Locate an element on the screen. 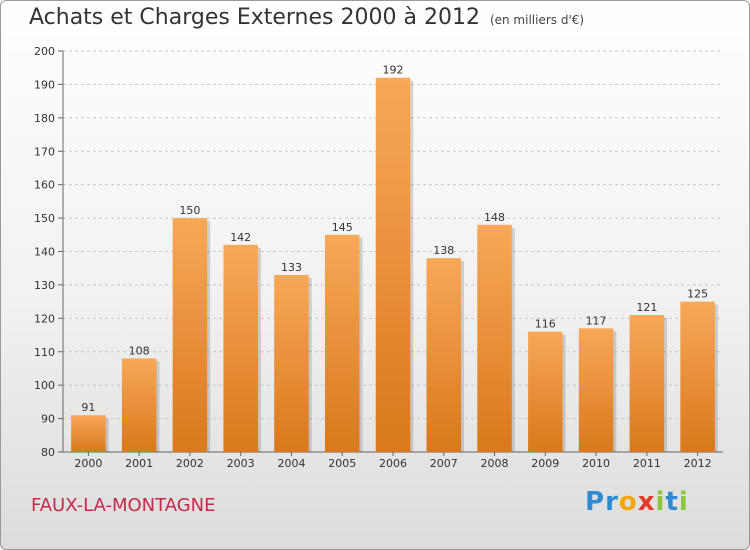 The height and width of the screenshot is (550, 750). data-label: 148 is located at coordinates (494, 217).